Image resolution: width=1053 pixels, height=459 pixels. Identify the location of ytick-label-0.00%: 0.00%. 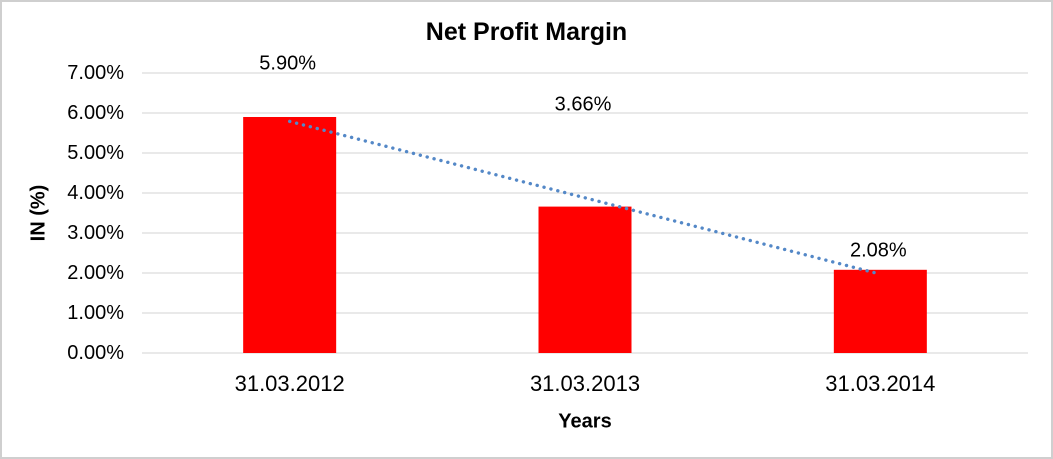
(95, 353).